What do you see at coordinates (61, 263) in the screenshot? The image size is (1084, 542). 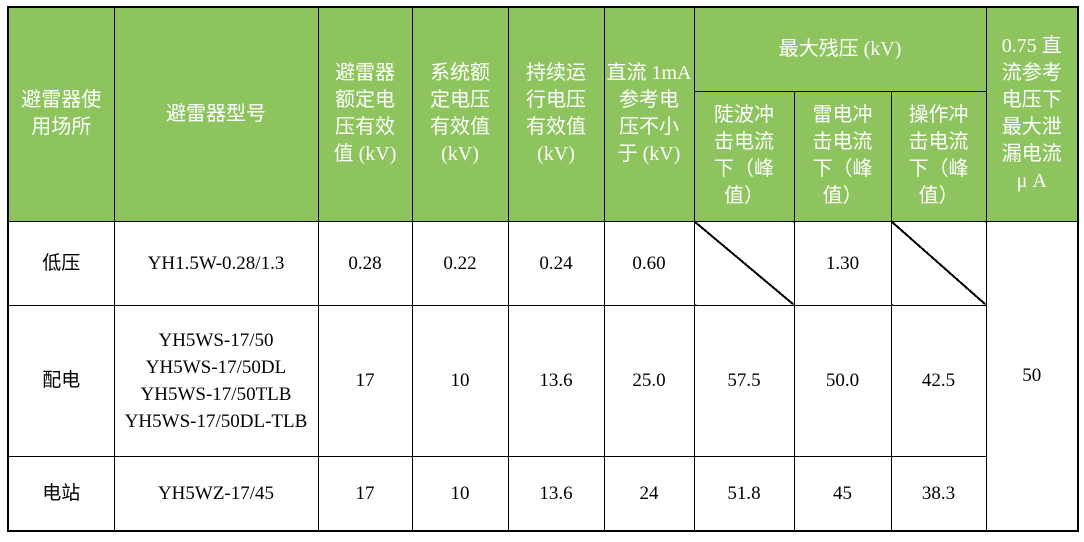 I see `cell-place: 低压` at bounding box center [61, 263].